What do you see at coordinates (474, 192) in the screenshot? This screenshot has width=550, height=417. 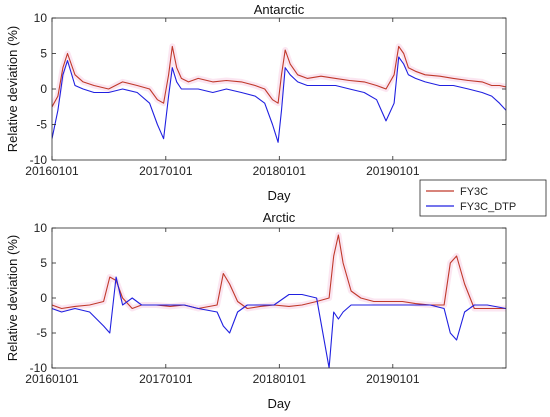 I see `legend-entry: FY3C` at bounding box center [474, 192].